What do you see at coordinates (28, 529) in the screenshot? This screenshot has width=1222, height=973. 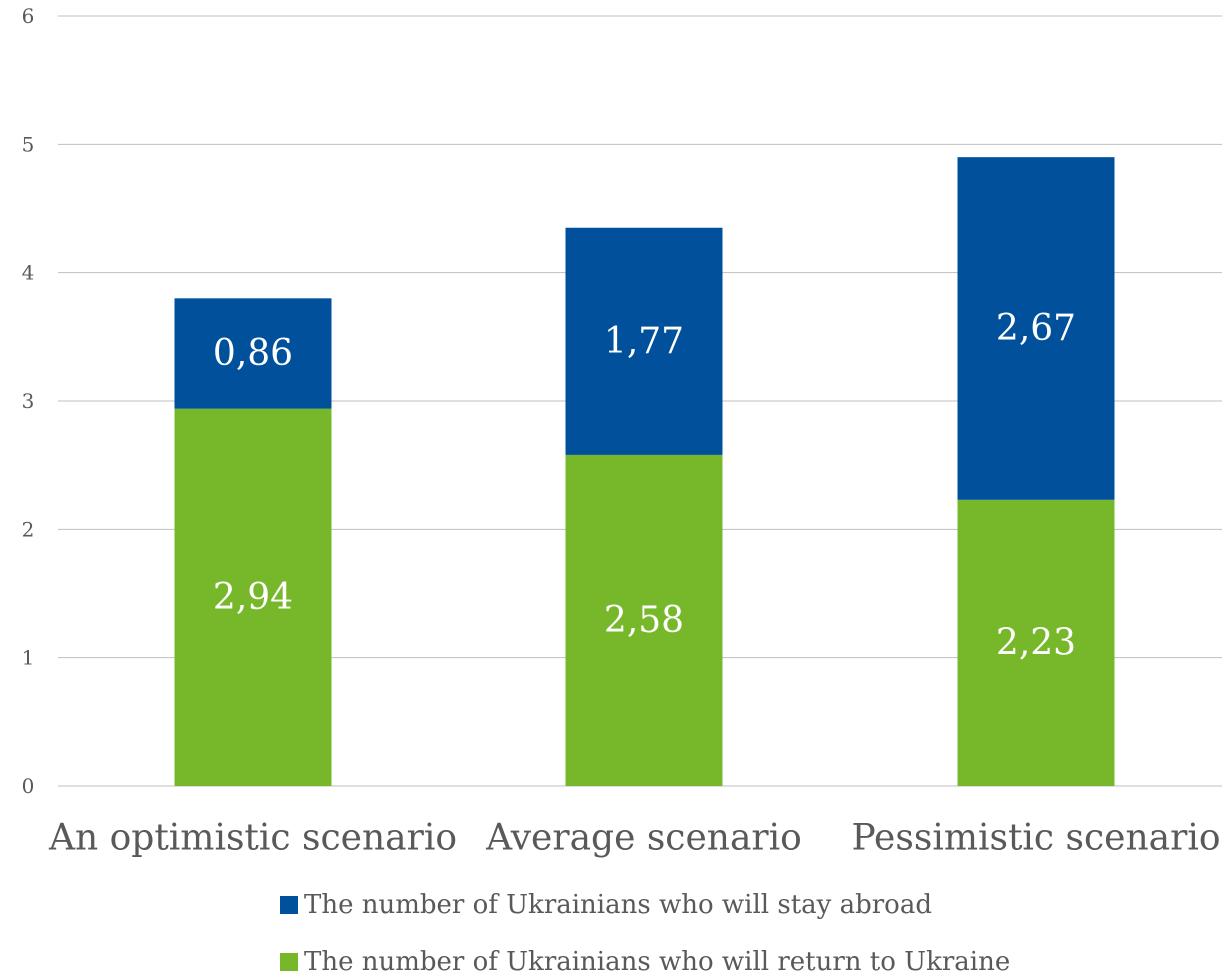 I see `y-tick-label: 2` at bounding box center [28, 529].